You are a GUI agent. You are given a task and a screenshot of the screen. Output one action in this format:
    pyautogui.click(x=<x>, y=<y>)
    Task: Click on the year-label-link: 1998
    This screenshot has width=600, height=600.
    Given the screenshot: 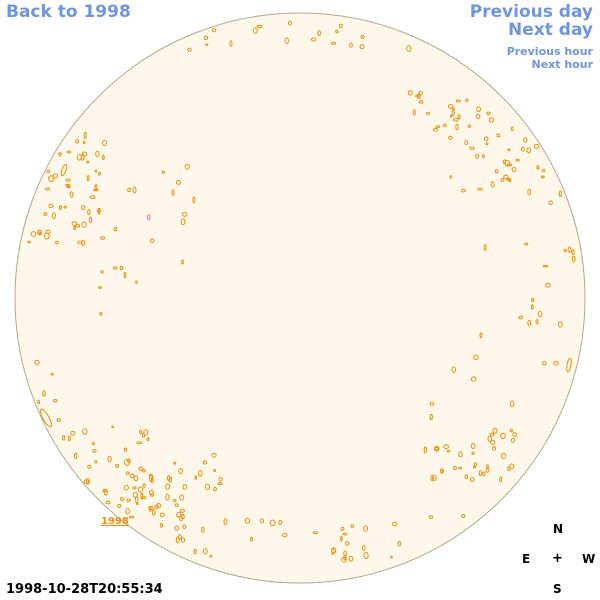 What is the action you would take?
    pyautogui.click(x=115, y=521)
    